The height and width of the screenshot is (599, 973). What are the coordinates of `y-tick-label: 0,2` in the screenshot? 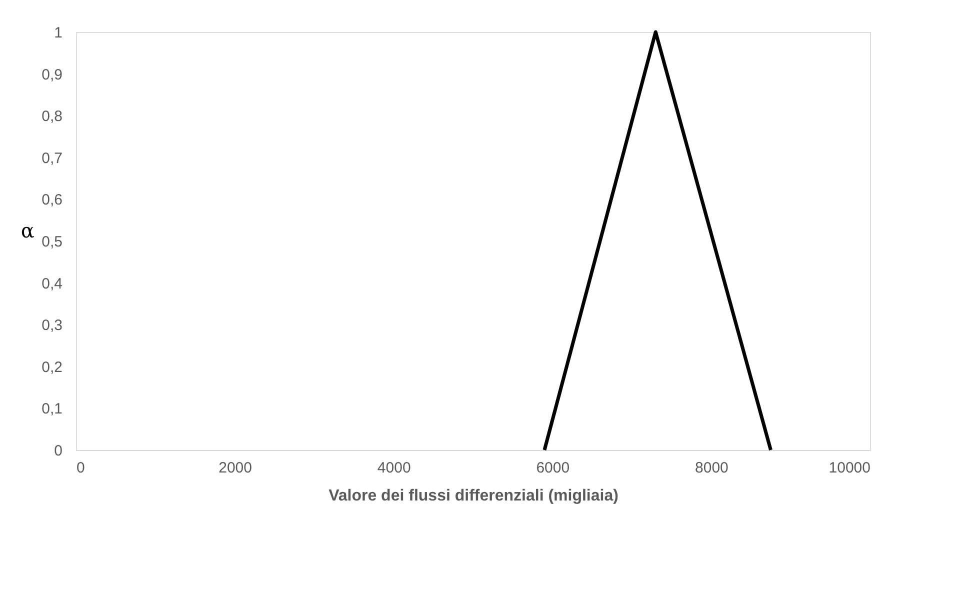 It's located at (52, 367).